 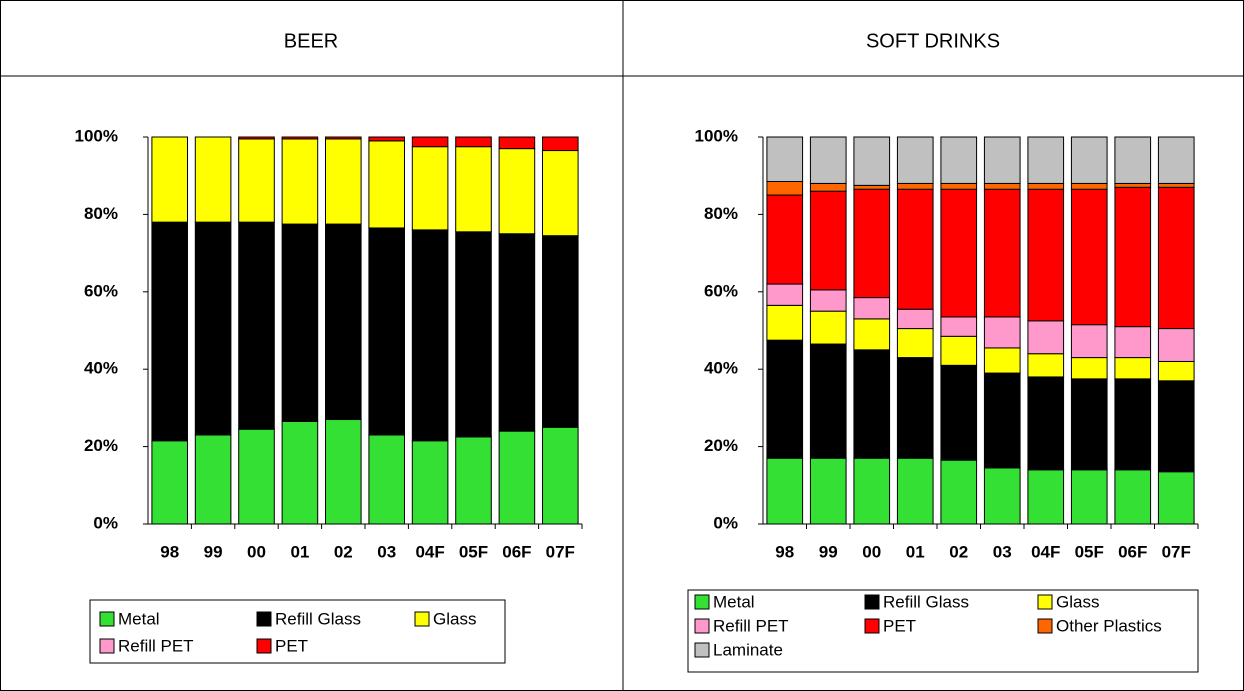 What do you see at coordinates (751, 625) in the screenshot?
I see `legend-label: Refill PET` at bounding box center [751, 625].